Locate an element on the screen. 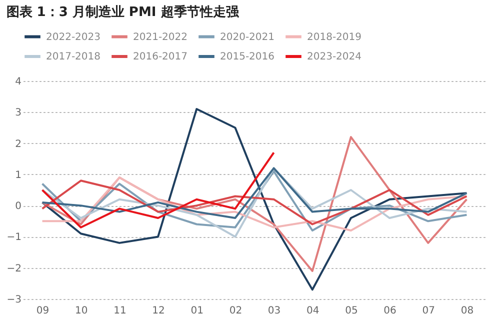 The image size is (500, 321). x-tick-label: 10 is located at coordinates (81, 311).